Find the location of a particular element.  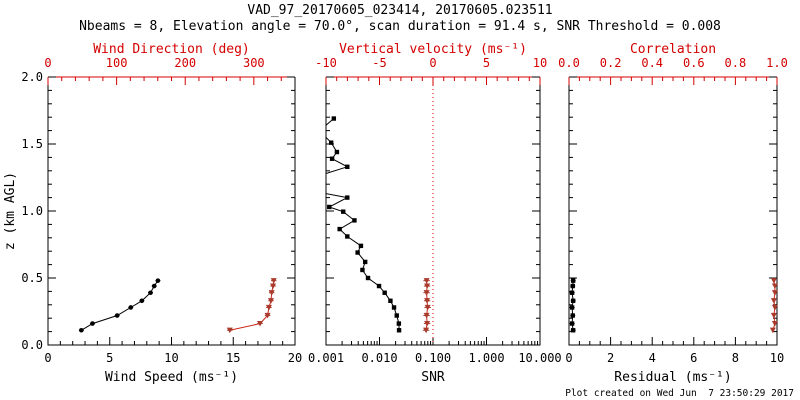

x-tick-label: 15 is located at coordinates (233, 358).